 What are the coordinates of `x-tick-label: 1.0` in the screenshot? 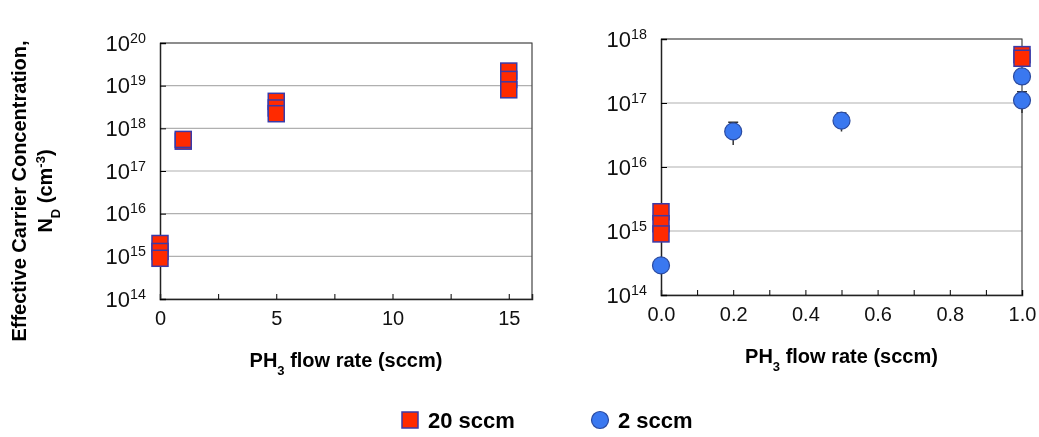 It's located at (1022, 314).